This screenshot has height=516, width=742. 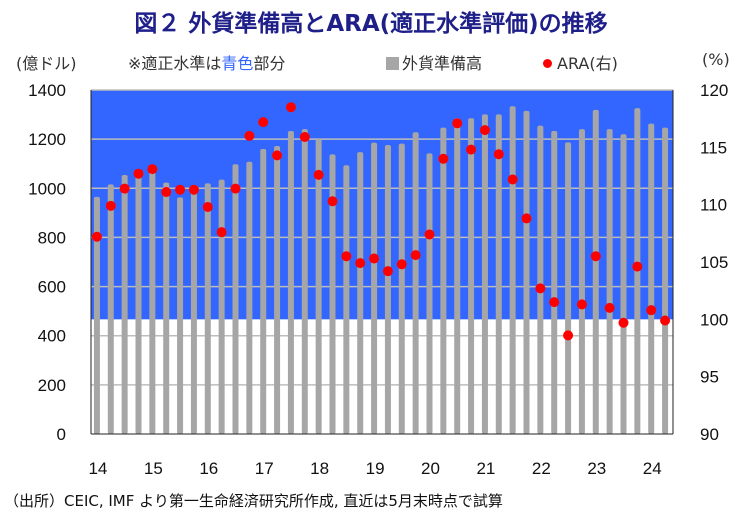 I want to click on right-tick-label: 120, so click(x=714, y=90).